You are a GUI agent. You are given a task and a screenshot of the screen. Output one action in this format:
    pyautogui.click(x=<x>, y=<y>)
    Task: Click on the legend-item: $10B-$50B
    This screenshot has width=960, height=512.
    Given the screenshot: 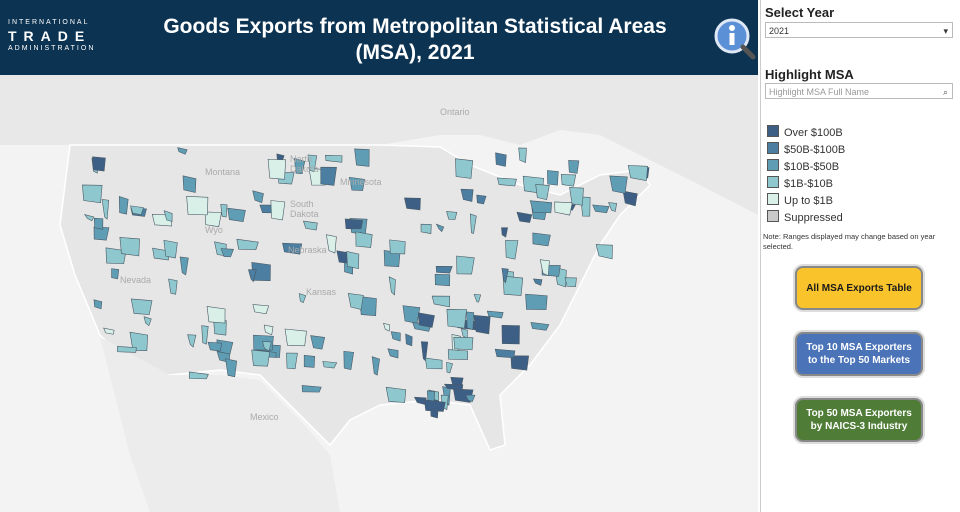 What is the action you would take?
    pyautogui.click(x=803, y=167)
    